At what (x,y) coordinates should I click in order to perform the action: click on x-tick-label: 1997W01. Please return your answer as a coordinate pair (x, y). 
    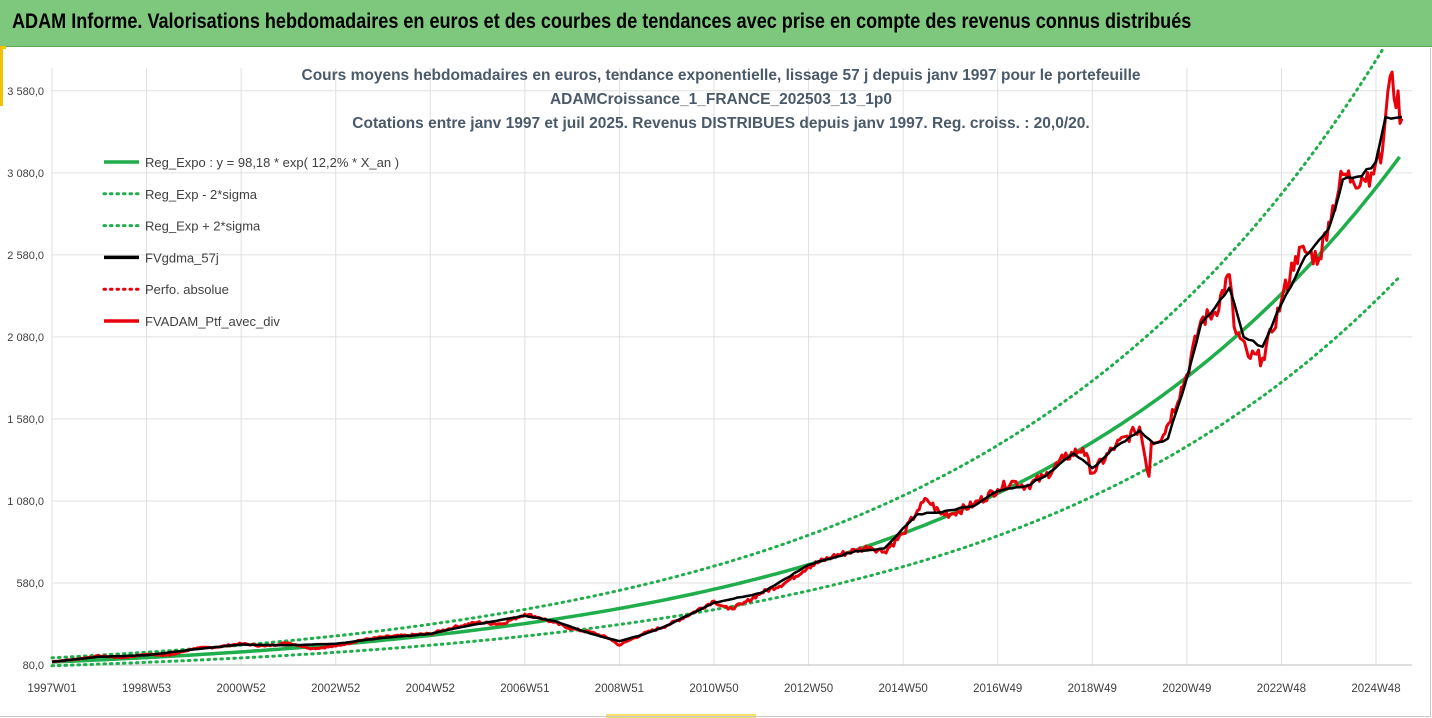
    Looking at the image, I should click on (51, 689).